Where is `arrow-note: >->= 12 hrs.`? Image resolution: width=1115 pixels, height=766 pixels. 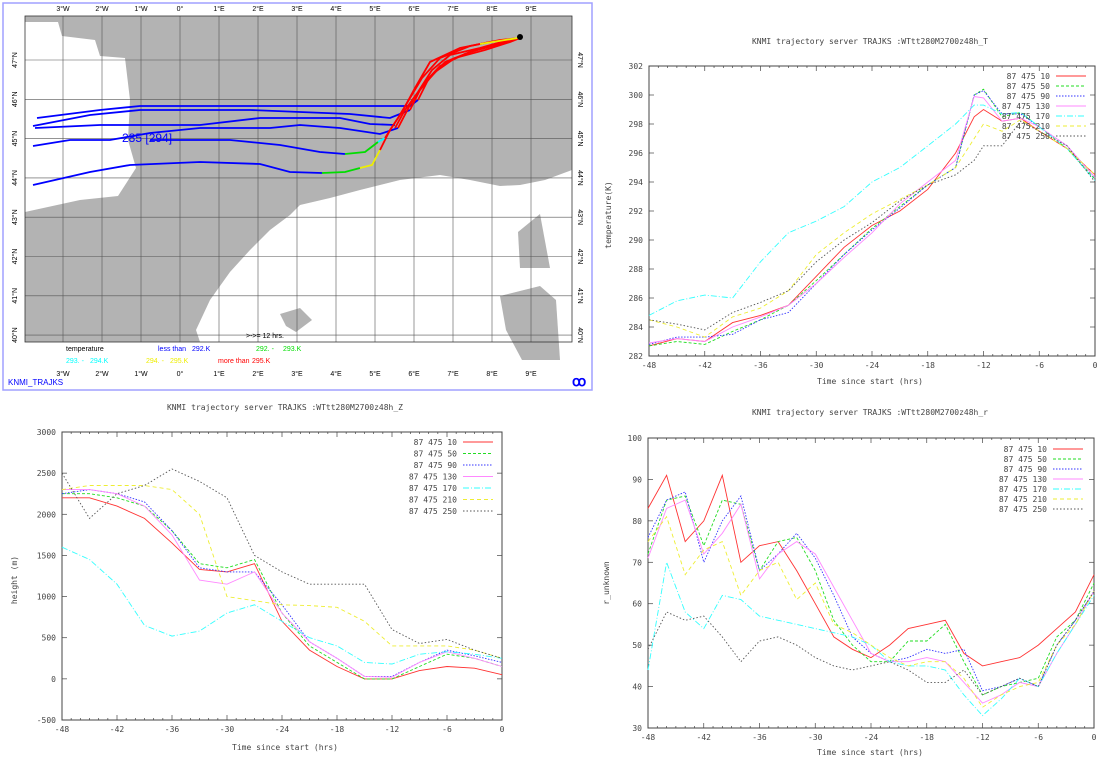
arrow-note: >->= 12 hrs. is located at coordinates (265, 336).